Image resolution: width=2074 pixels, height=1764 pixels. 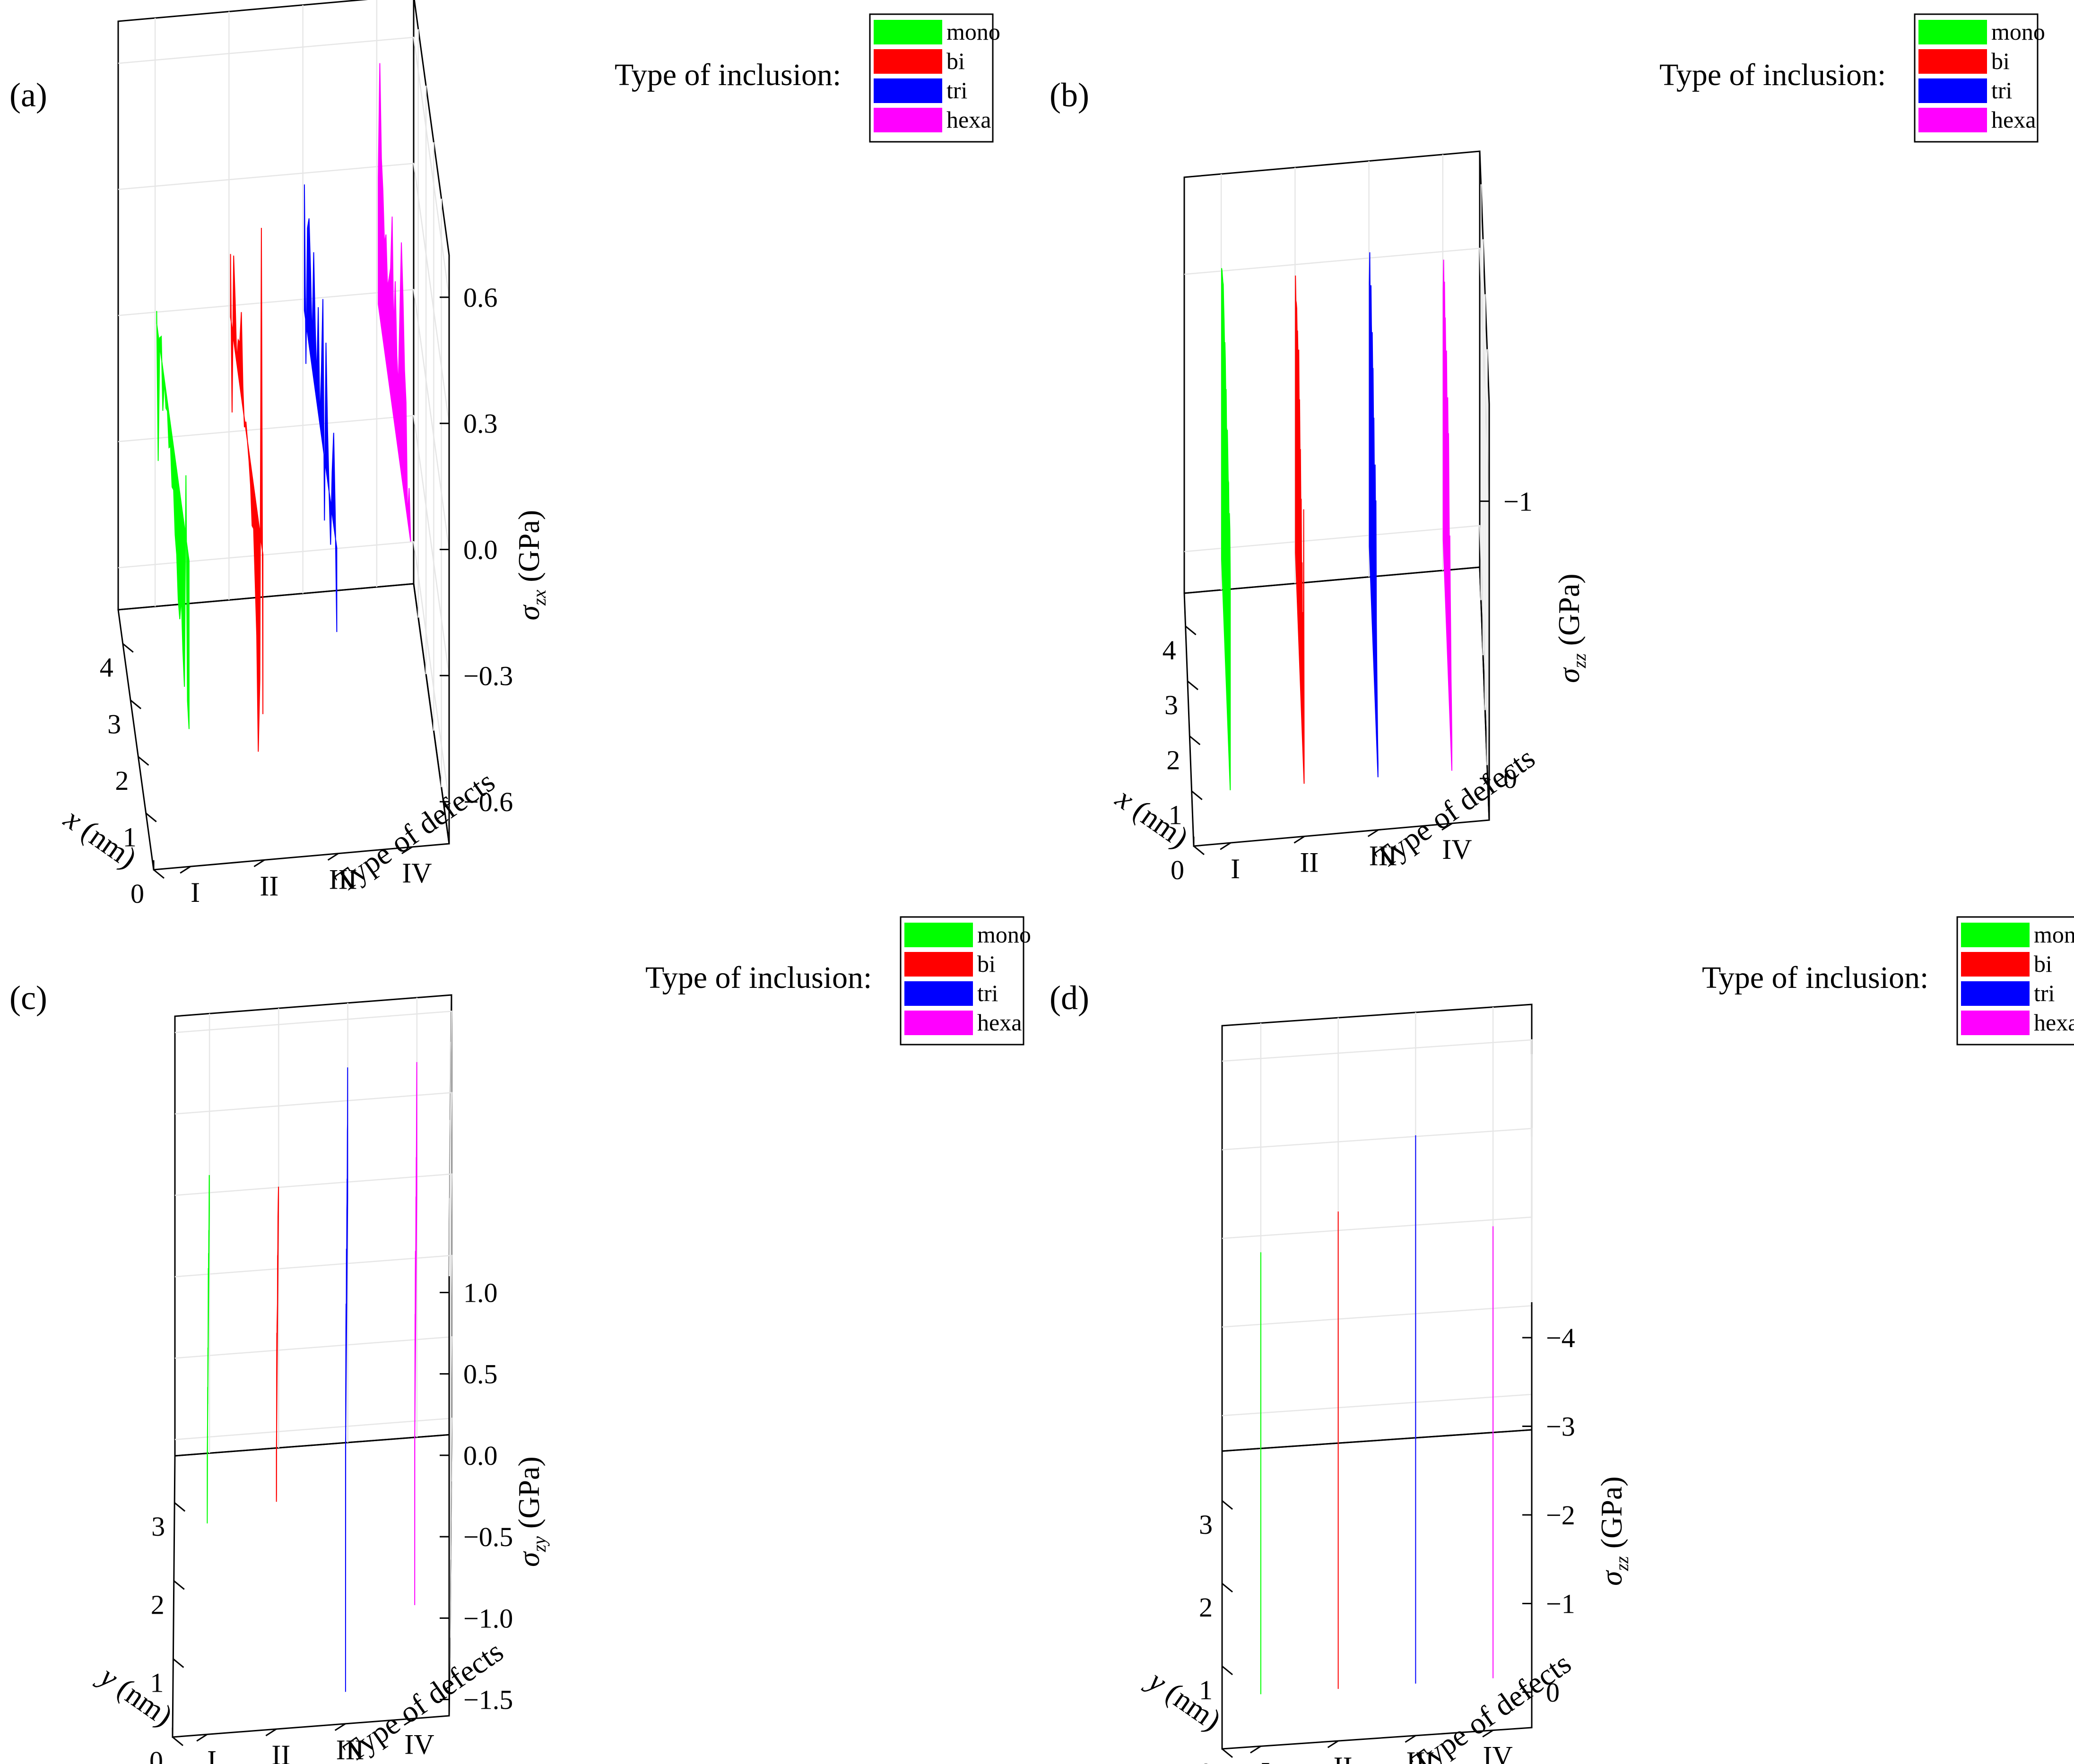 What do you see at coordinates (1383, 856) in the screenshot?
I see `category-tick-label: III` at bounding box center [1383, 856].